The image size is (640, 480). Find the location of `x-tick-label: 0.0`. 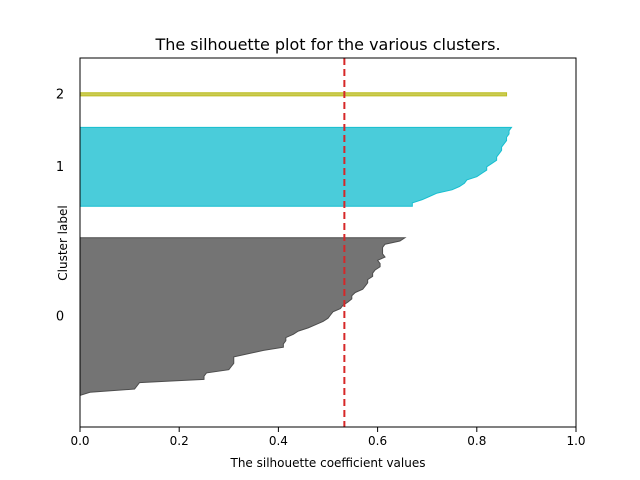

x-tick-label: 0.0 is located at coordinates (79, 441).